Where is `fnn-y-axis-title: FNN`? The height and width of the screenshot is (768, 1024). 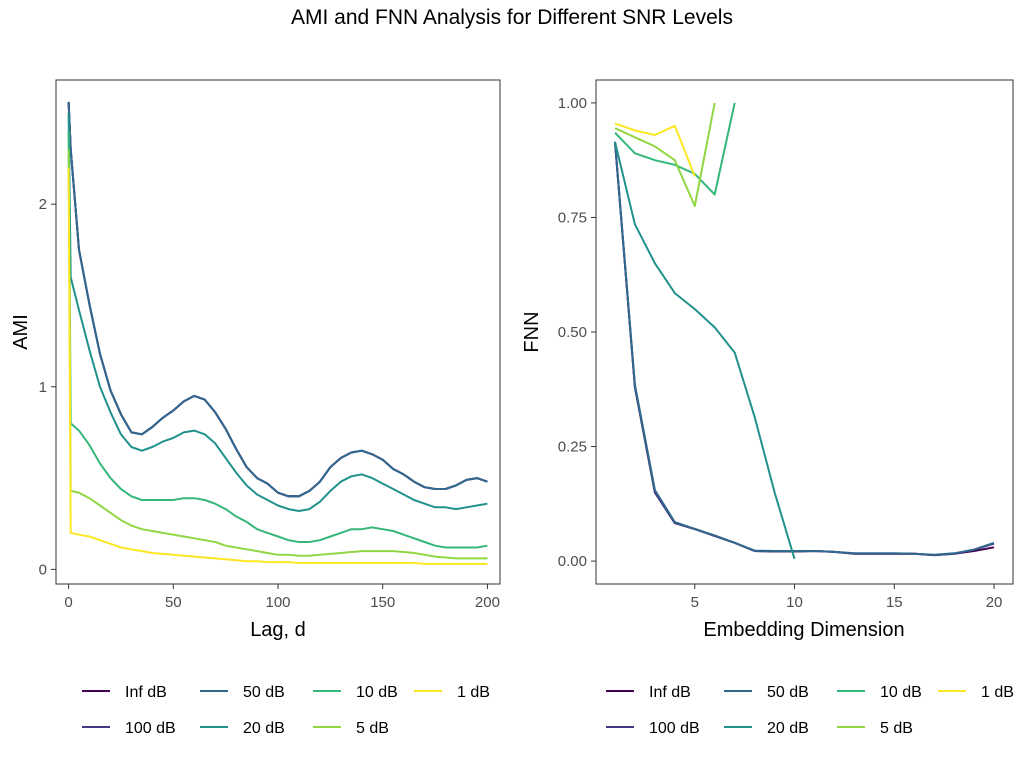
fnn-y-axis-title: FNN is located at coordinates (532, 331).